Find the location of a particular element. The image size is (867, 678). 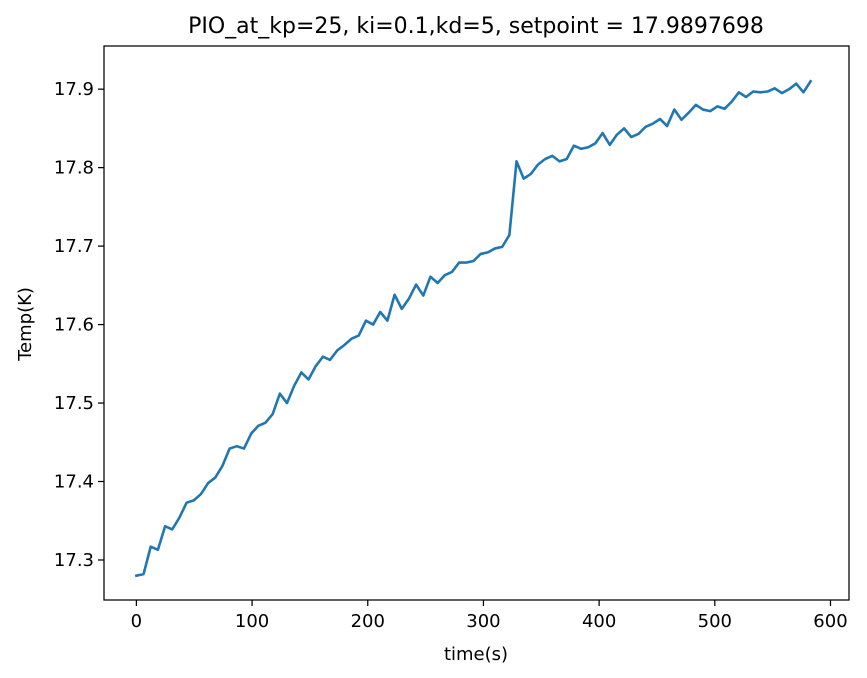

y-tick-label: 17.9 is located at coordinates (74, 89).